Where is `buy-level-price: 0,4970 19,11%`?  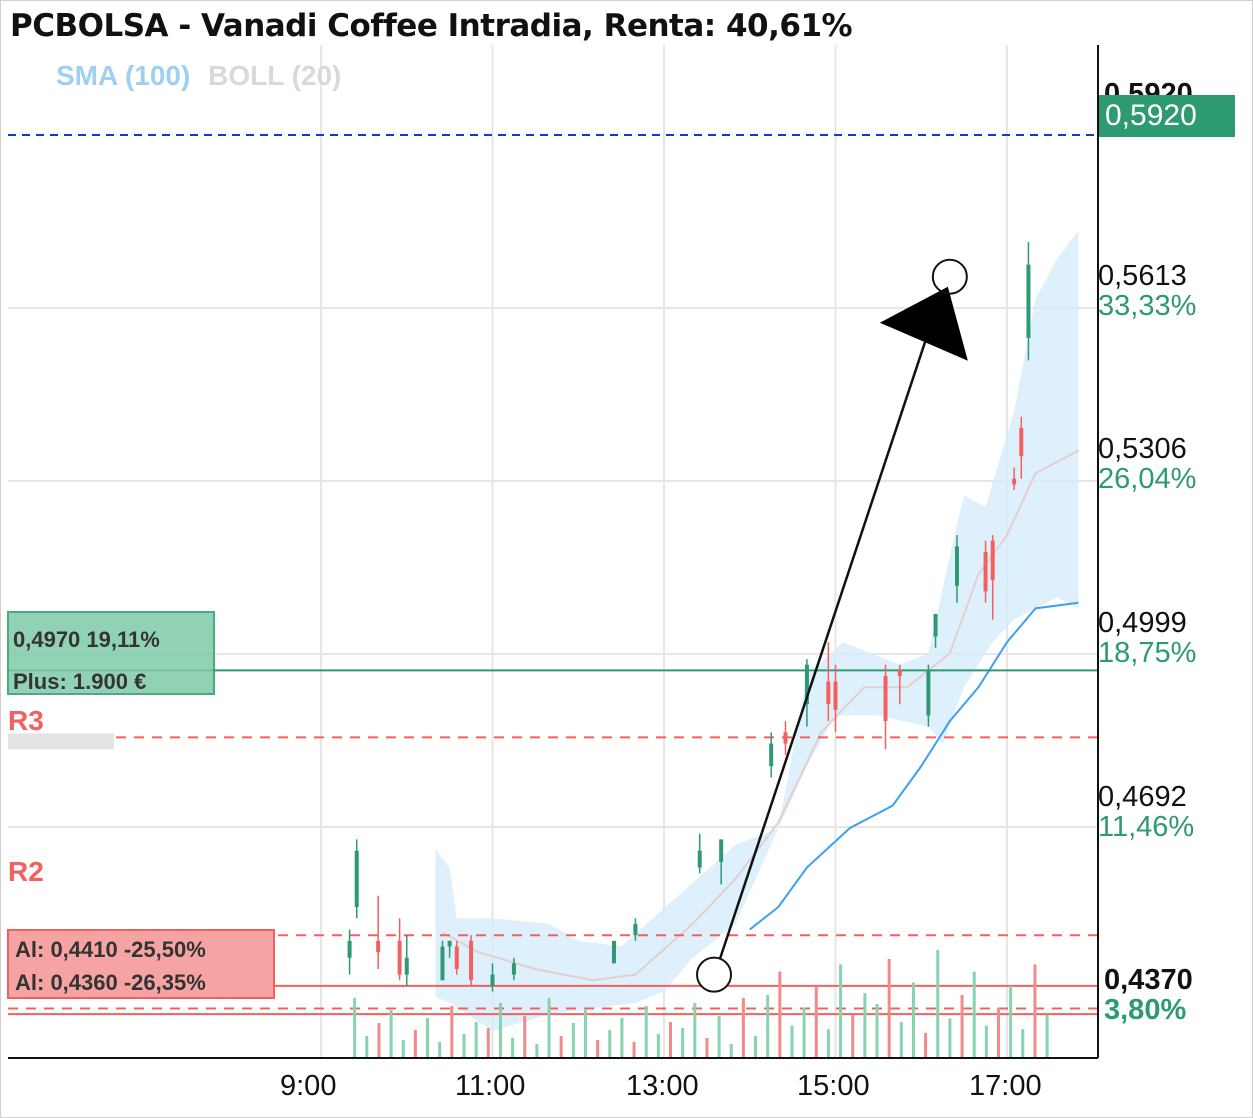
buy-level-price: 0,4970 19,11% is located at coordinates (86, 639).